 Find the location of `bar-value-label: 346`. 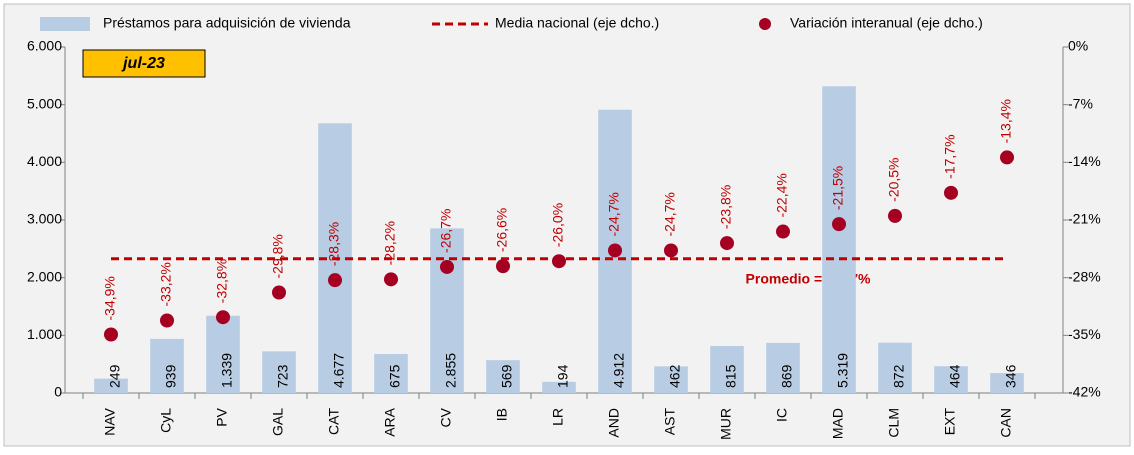

bar-value-label: 346 is located at coordinates (1011, 376).